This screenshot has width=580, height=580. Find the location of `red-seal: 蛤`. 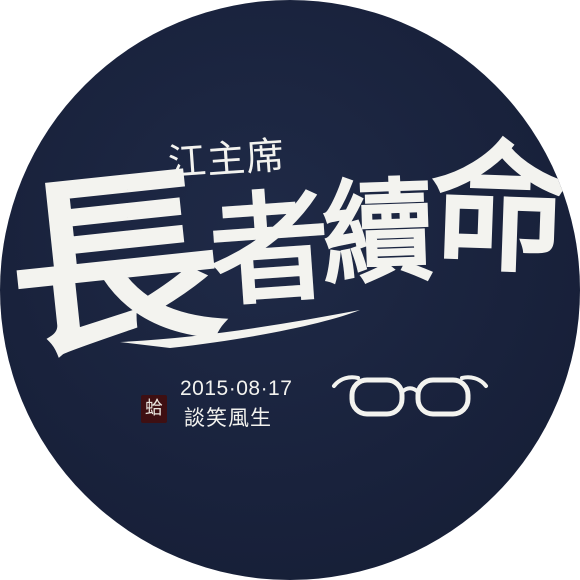

red-seal: 蛤 is located at coordinates (154, 409).